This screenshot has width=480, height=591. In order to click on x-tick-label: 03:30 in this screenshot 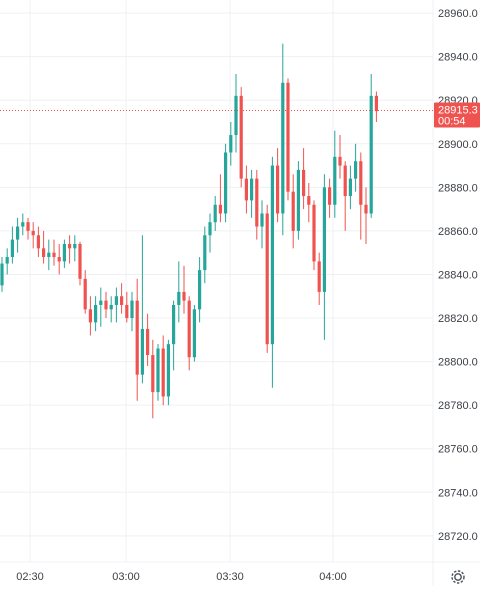, I will do `click(230, 577)`.